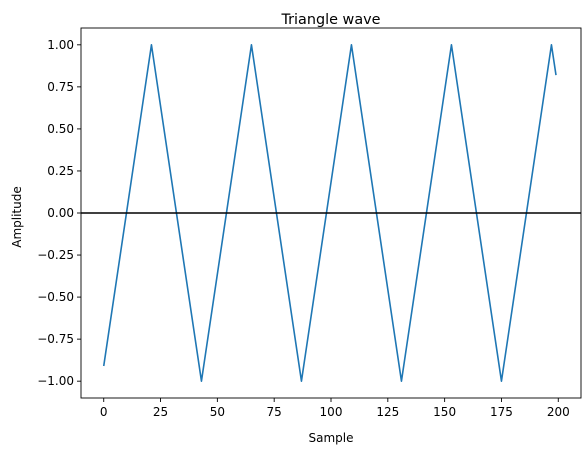 This screenshot has height=455, width=587. I want to click on x-tick-label: 50, so click(217, 412).